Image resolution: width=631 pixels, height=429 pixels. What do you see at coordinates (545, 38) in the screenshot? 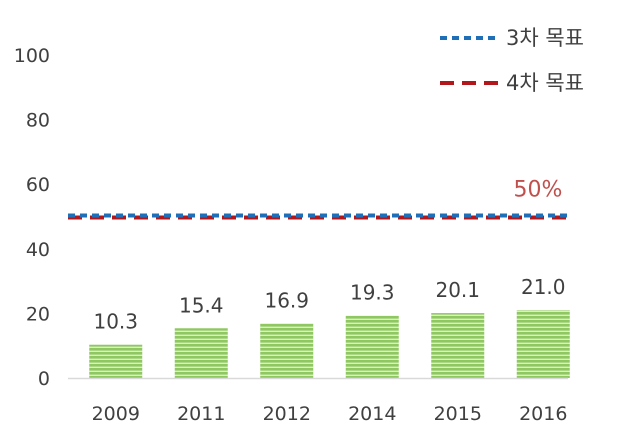
I see `legend-label-3: 3차 목표` at bounding box center [545, 38].